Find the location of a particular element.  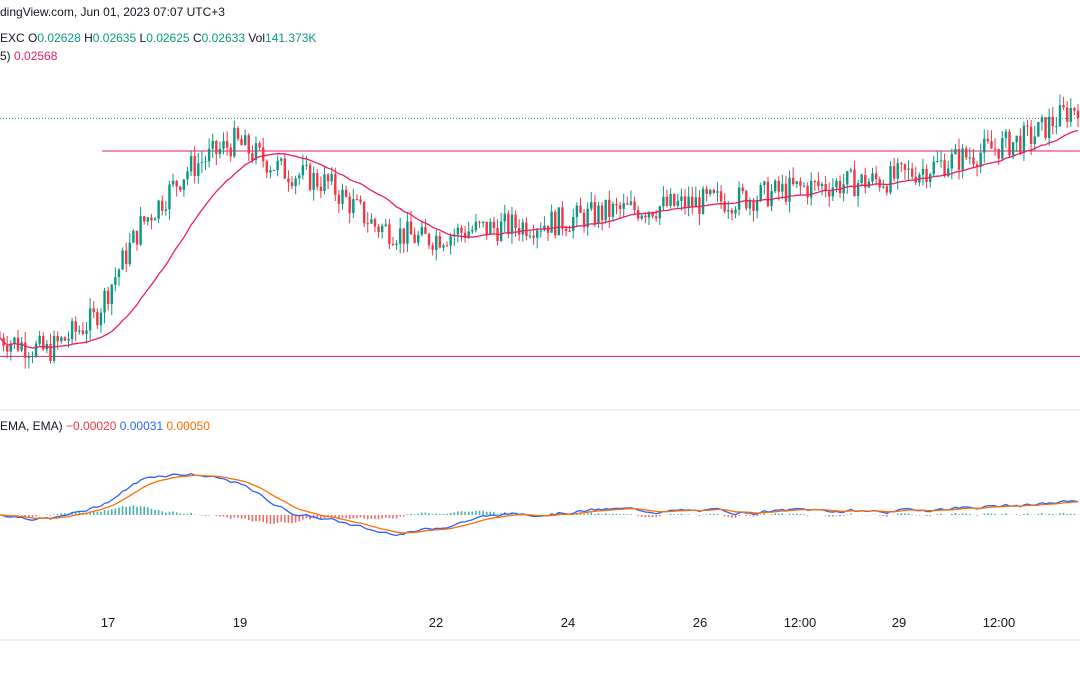

macd-pane is located at coordinates (539, 505).